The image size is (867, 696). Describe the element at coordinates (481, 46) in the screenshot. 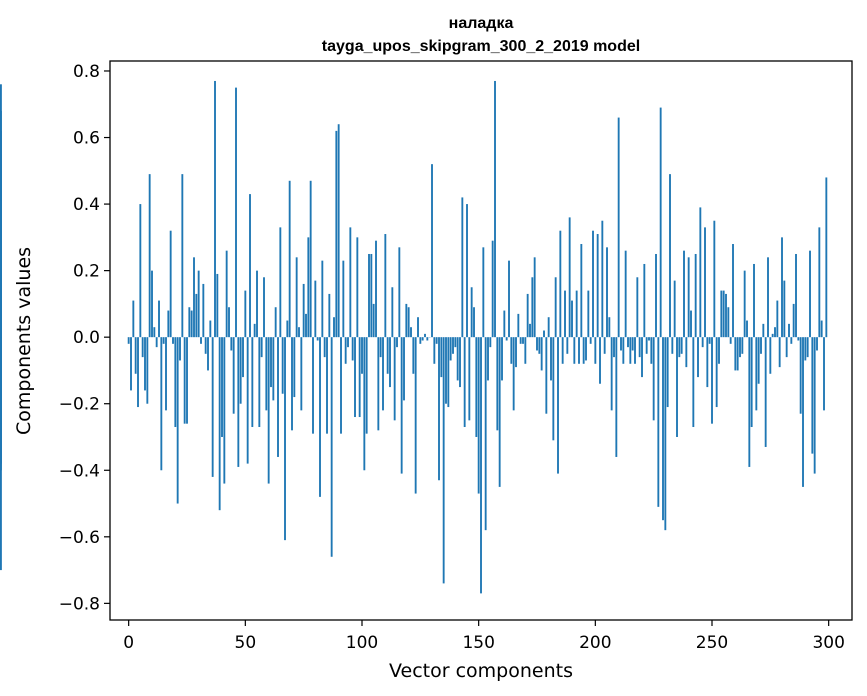

I see `chart-subtitle: tayga_upos_skipgram_300_2_2019 model` at that location.